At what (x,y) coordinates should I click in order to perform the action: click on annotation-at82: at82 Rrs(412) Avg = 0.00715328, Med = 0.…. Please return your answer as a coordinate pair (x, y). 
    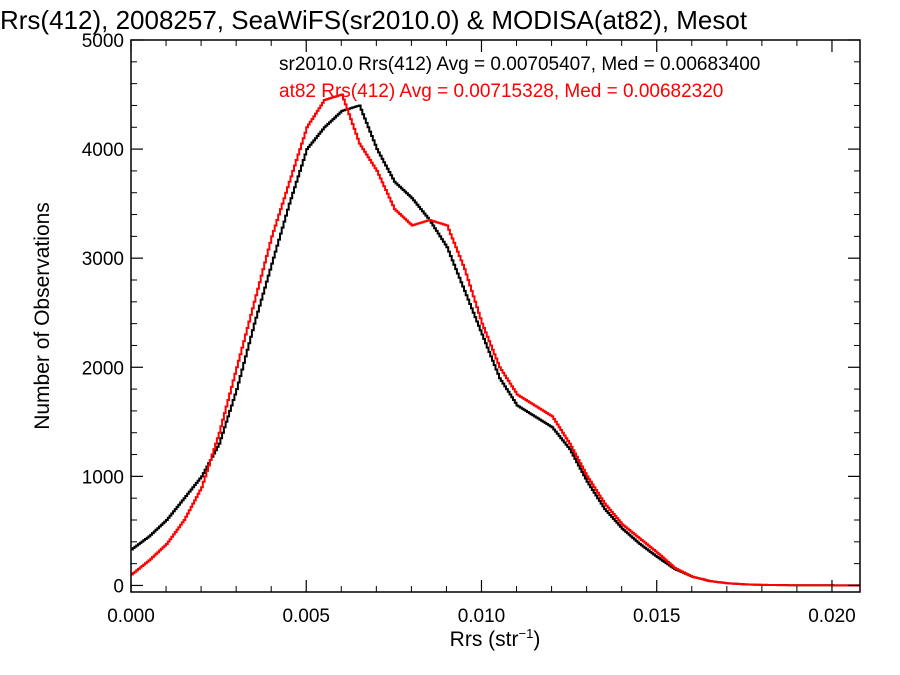
    Looking at the image, I should click on (501, 91).